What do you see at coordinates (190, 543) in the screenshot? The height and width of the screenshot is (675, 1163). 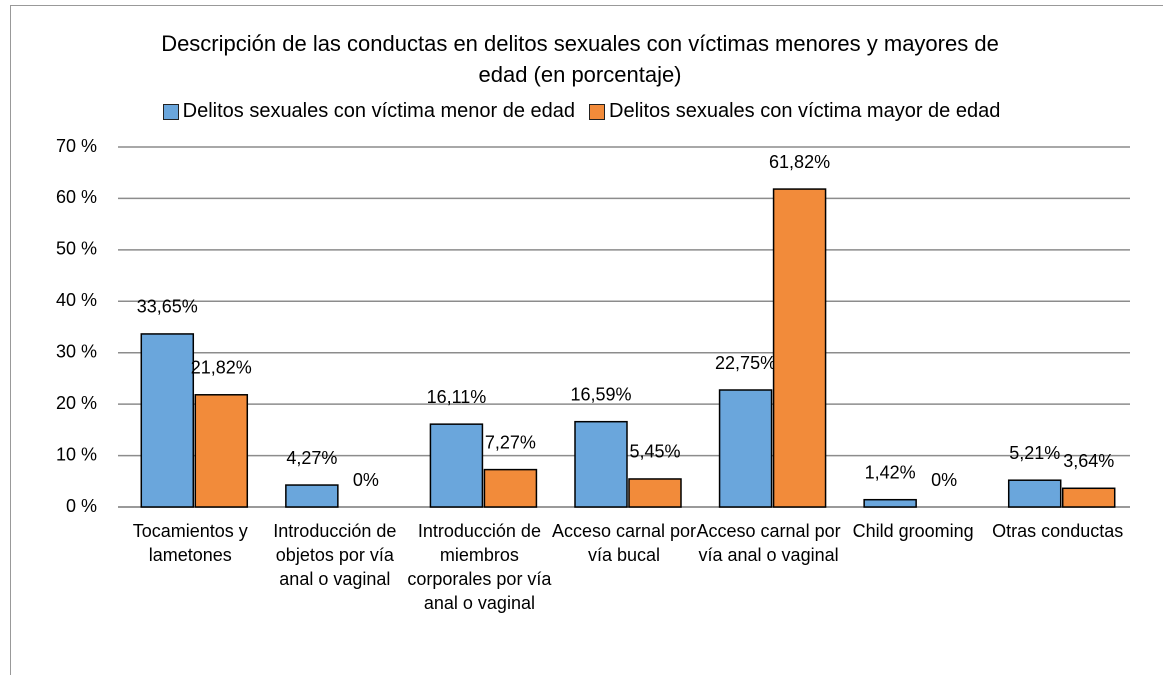 I see `x-tick-label: Tocamientos y lametones` at bounding box center [190, 543].